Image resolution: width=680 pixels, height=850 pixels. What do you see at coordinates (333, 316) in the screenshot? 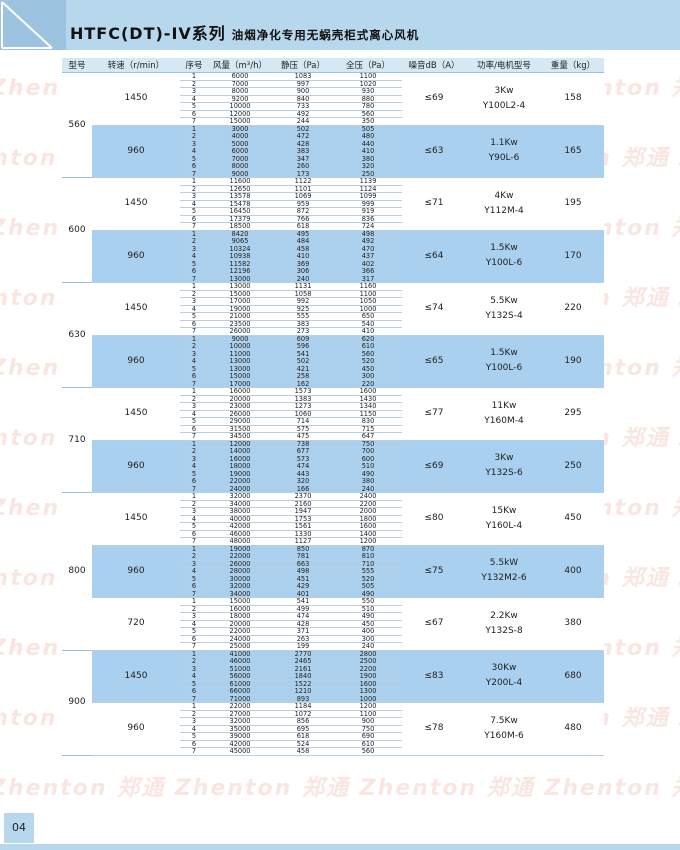
I see `table-row: 5 21000 555 650` at bounding box center [333, 316].